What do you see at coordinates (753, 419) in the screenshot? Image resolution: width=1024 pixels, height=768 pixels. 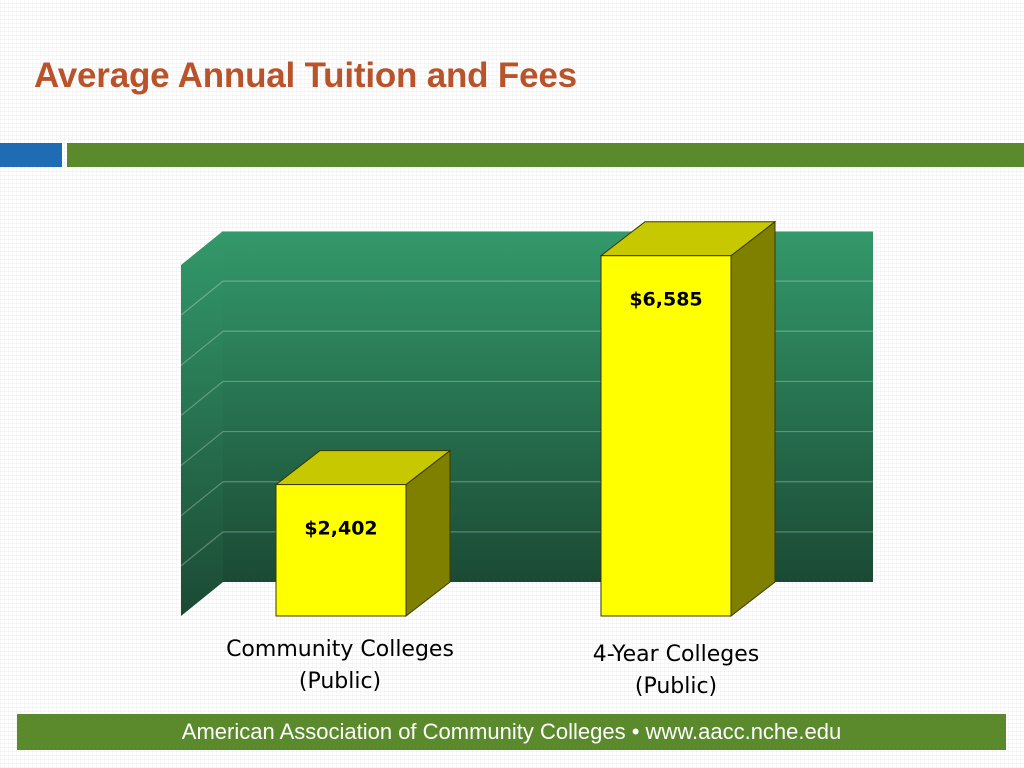 I see `bar-side` at bounding box center [753, 419].